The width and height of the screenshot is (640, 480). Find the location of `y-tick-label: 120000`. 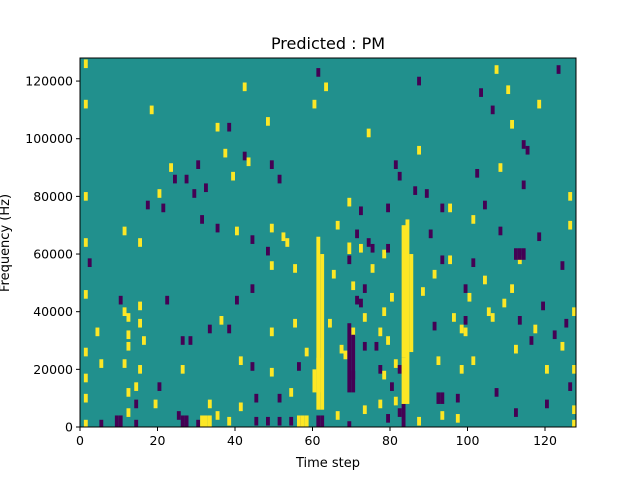

y-tick-label: 120000 is located at coordinates (49, 81).